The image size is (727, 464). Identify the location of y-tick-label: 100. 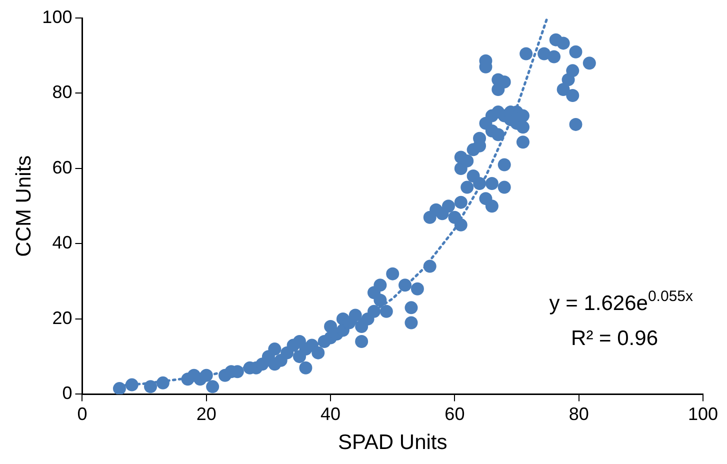
(57, 16).